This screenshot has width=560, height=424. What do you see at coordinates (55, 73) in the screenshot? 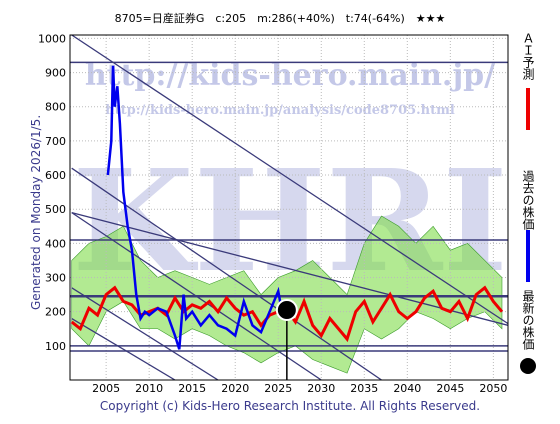
I see `y-tick-label: 900` at bounding box center [55, 73].